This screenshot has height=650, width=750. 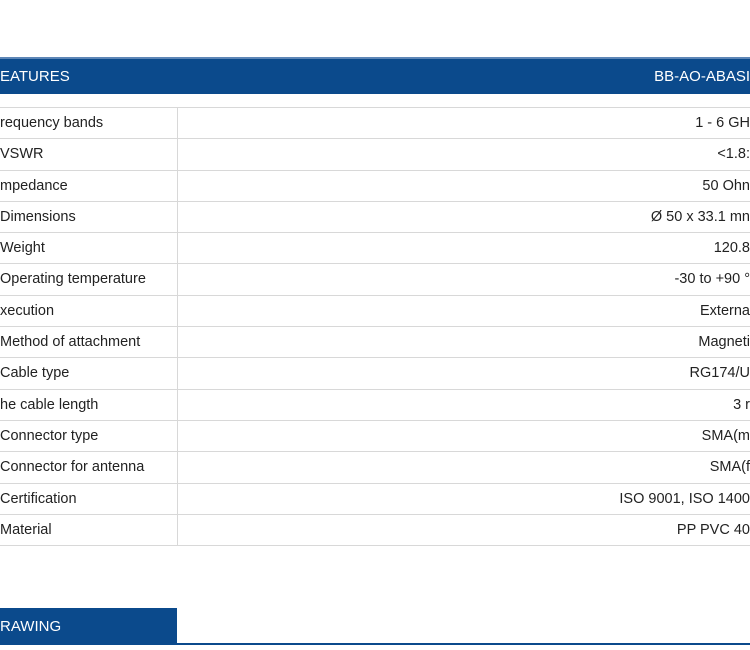 What do you see at coordinates (700, 216) in the screenshot?
I see `row-value: Ø 50 x 33.1 mn` at bounding box center [700, 216].